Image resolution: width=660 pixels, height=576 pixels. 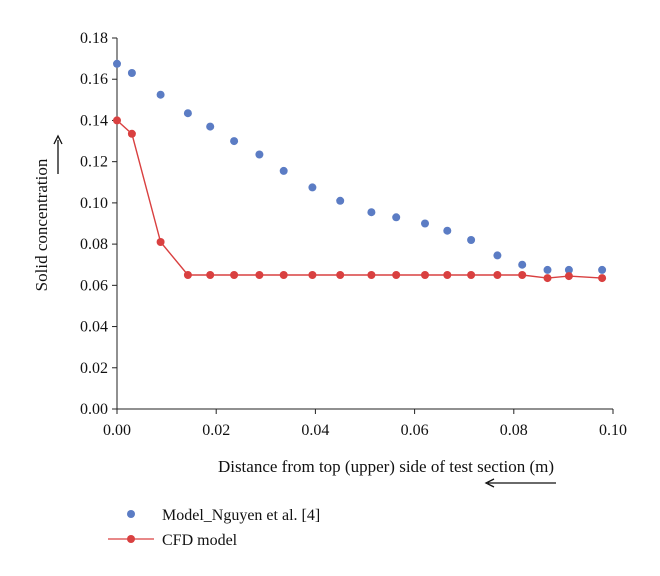 I want to click on legend-marker-cfd, so click(x=131, y=539).